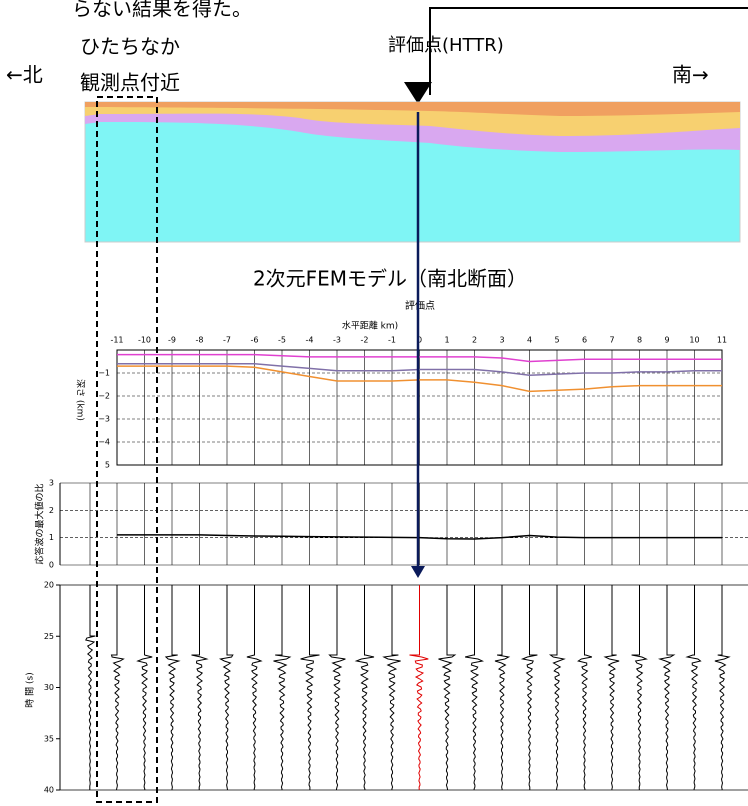 The height and width of the screenshot is (806, 748). What do you see at coordinates (310, 340) in the screenshot?
I see `x-tick-label: -4` at bounding box center [310, 340].